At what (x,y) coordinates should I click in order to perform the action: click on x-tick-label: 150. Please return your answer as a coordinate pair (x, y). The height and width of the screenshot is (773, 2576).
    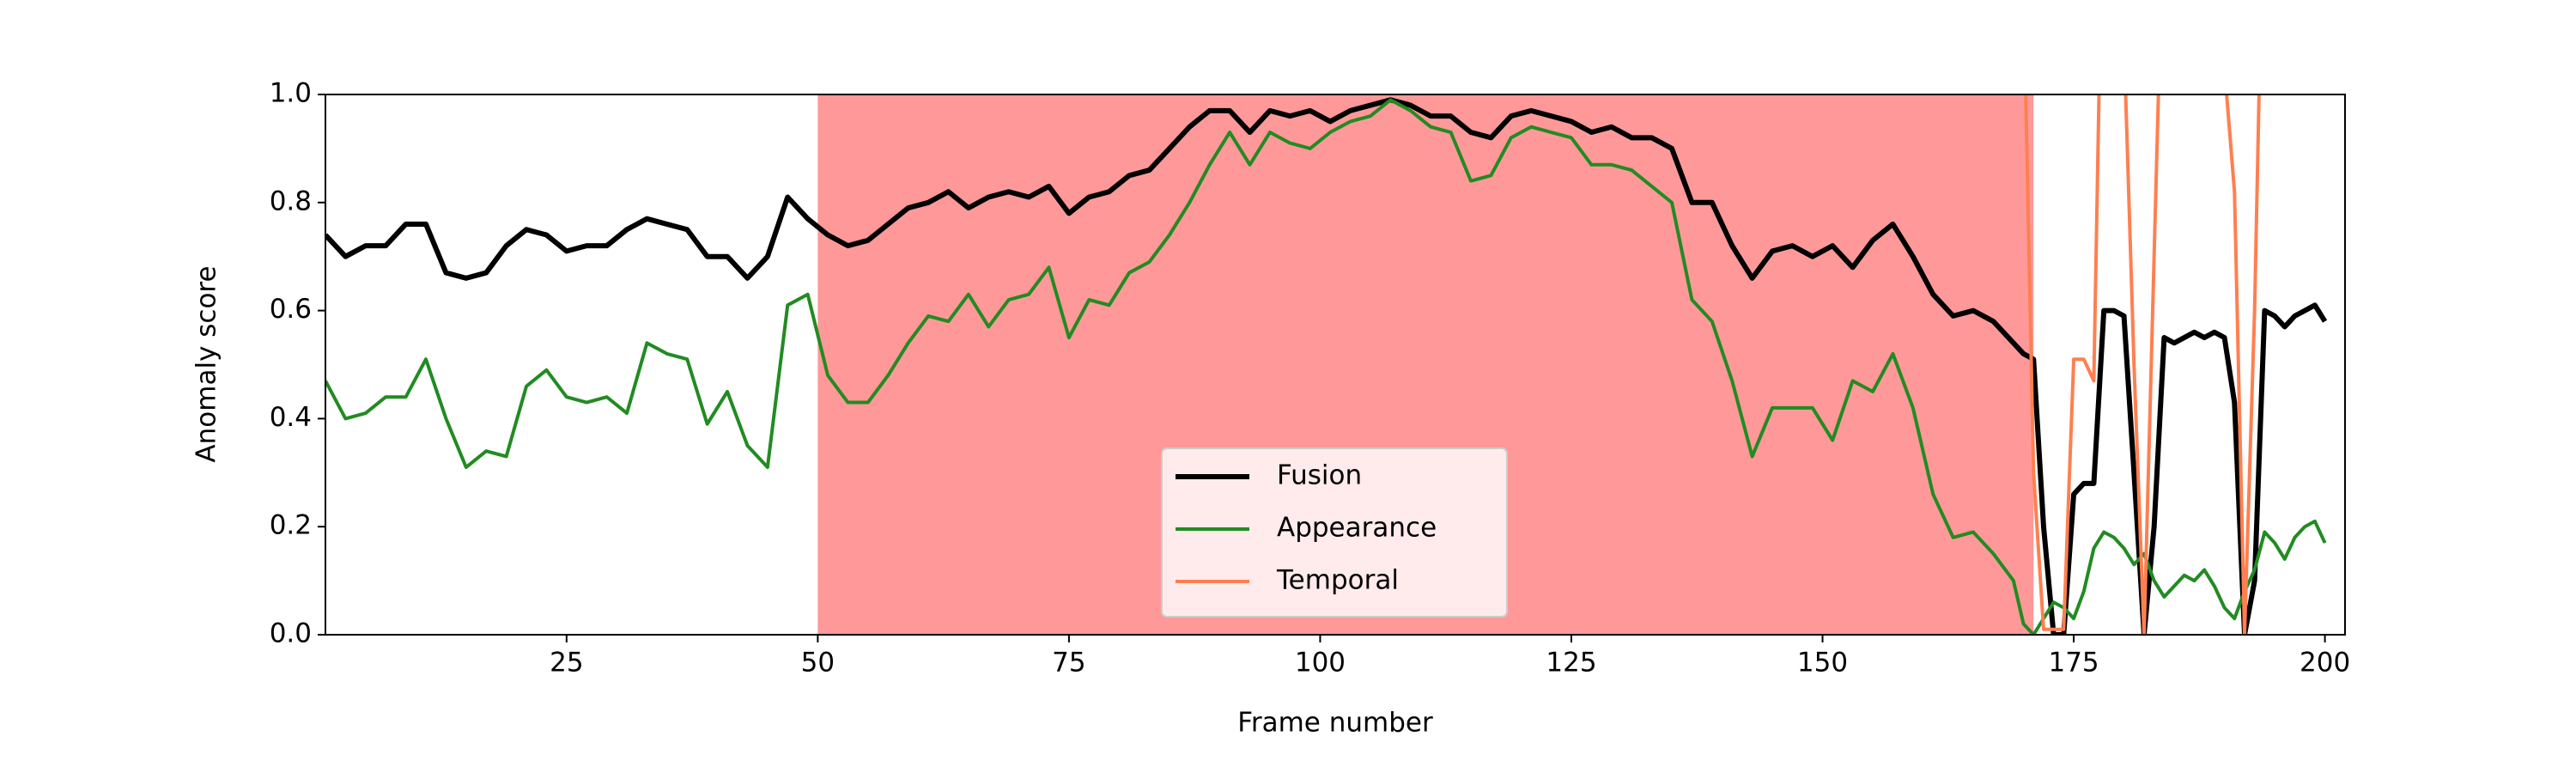
    Looking at the image, I should click on (1822, 663).